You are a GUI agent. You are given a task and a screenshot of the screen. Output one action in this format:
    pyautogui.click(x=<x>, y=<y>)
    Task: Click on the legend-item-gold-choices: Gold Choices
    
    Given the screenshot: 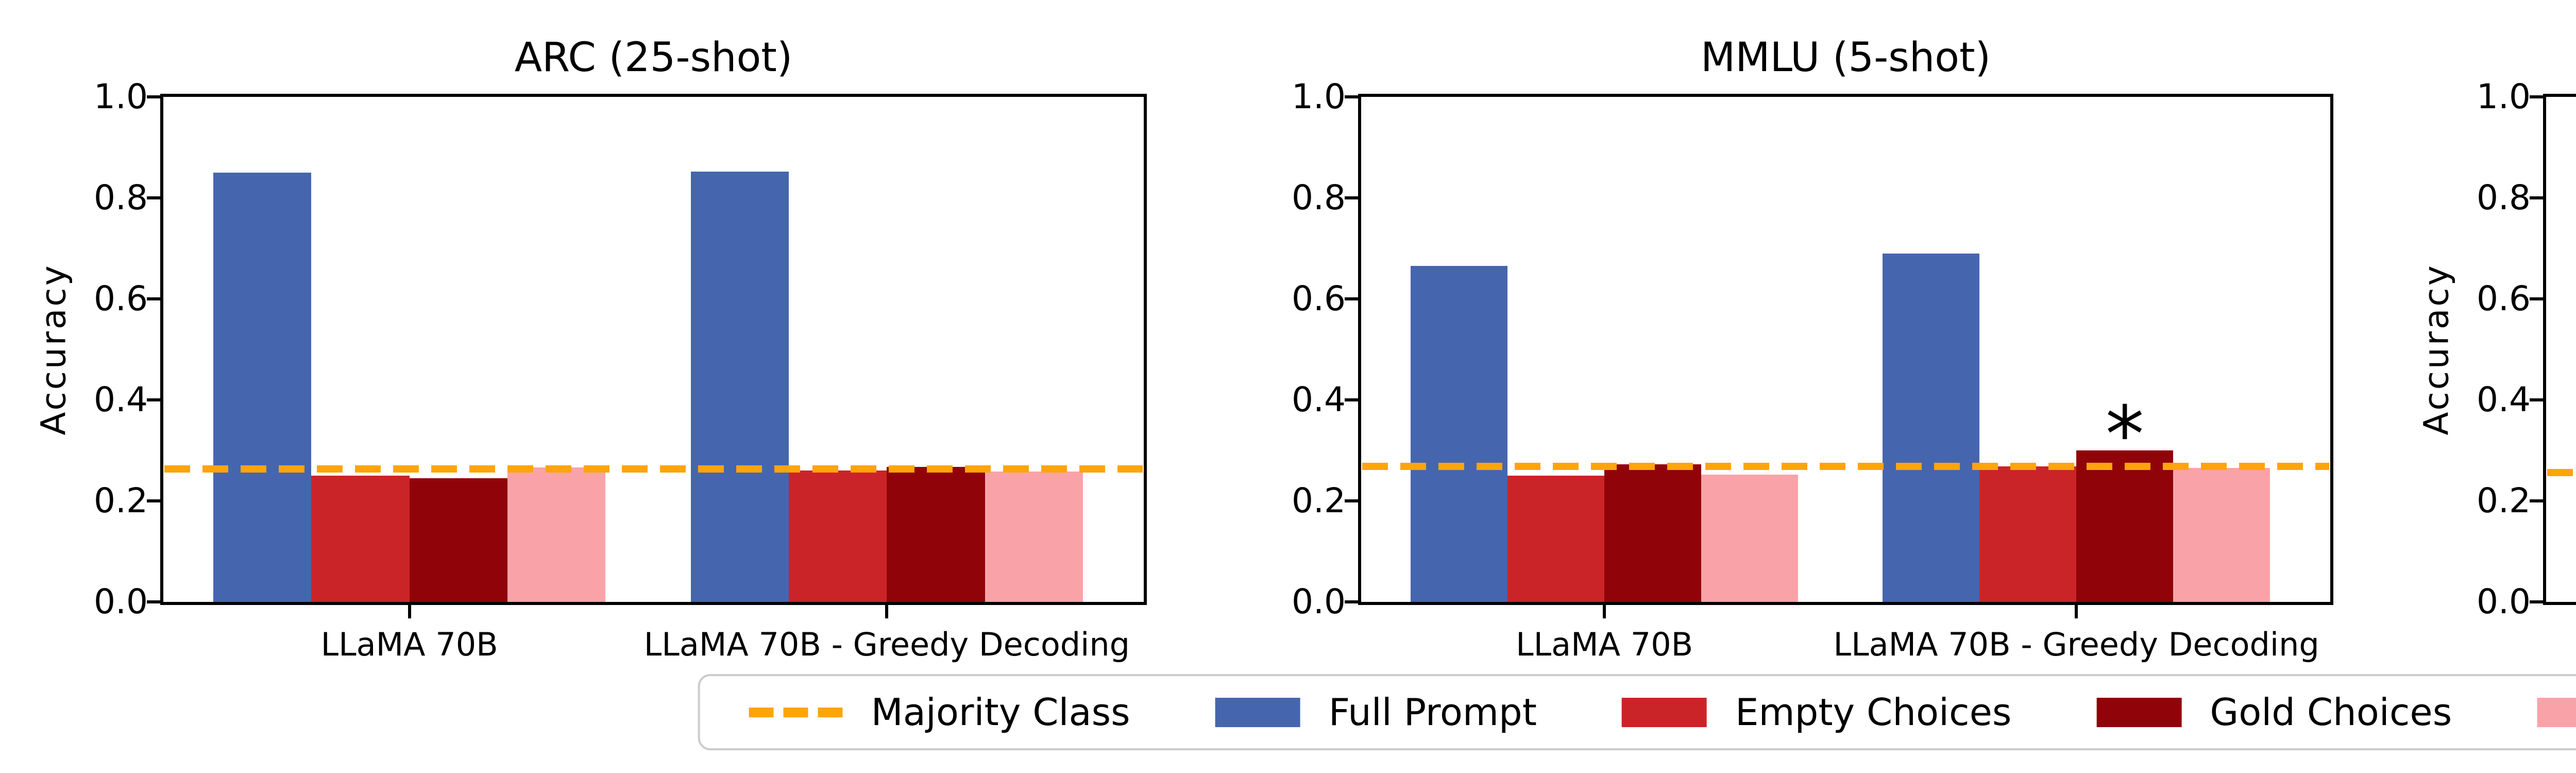 What is the action you would take?
    pyautogui.click(x=2274, y=712)
    